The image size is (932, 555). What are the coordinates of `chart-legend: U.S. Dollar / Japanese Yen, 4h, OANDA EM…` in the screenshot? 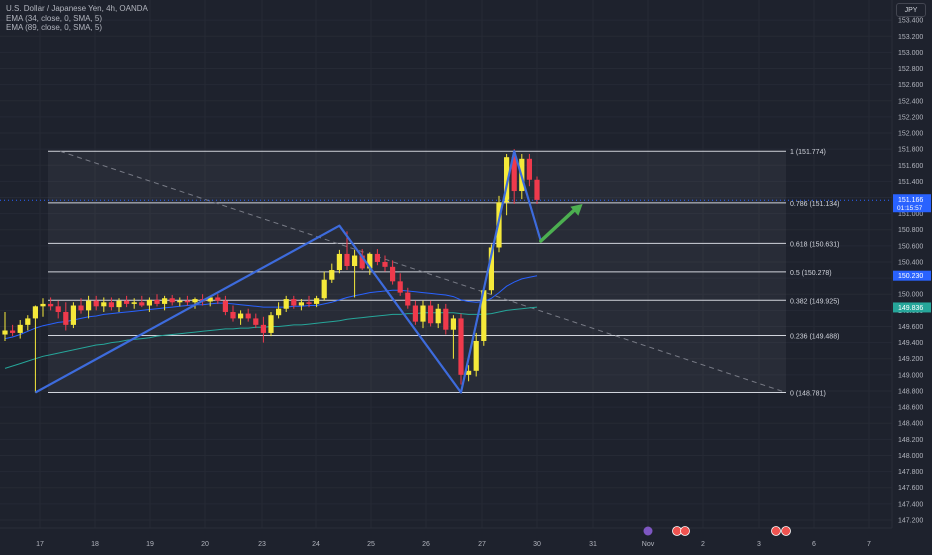 It's located at (77, 18).